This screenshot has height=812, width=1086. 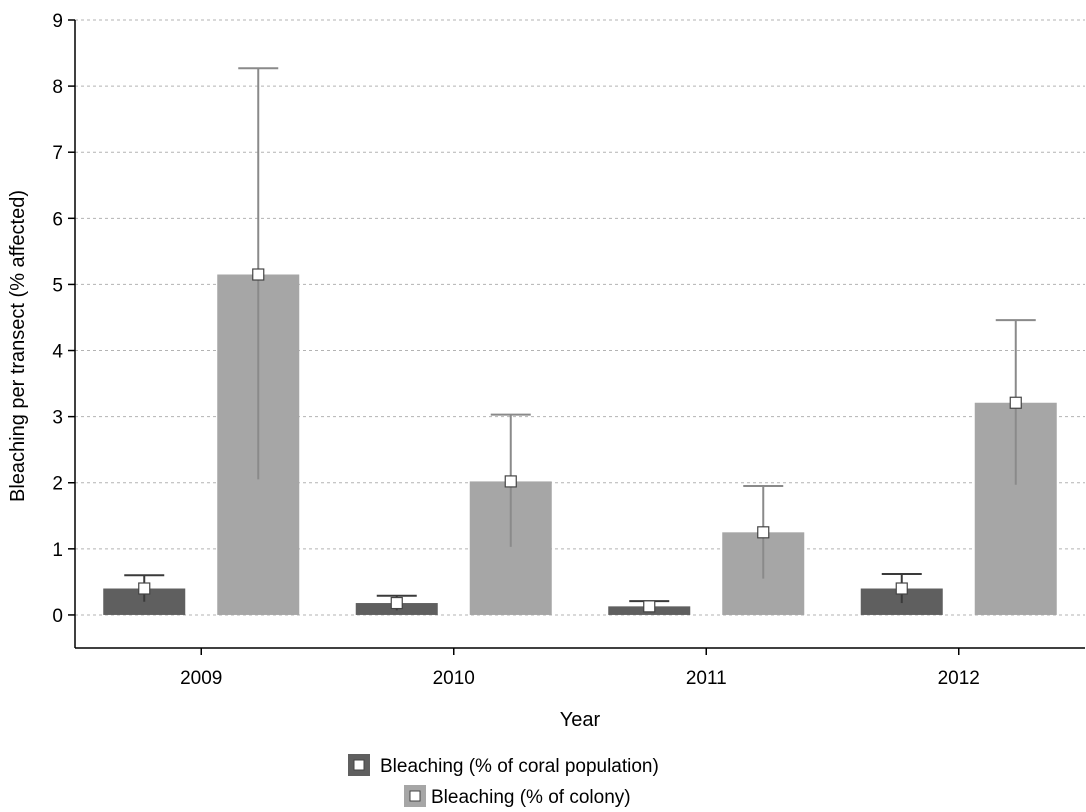 What do you see at coordinates (57, 616) in the screenshot?
I see `y-tick-label: 0` at bounding box center [57, 616].